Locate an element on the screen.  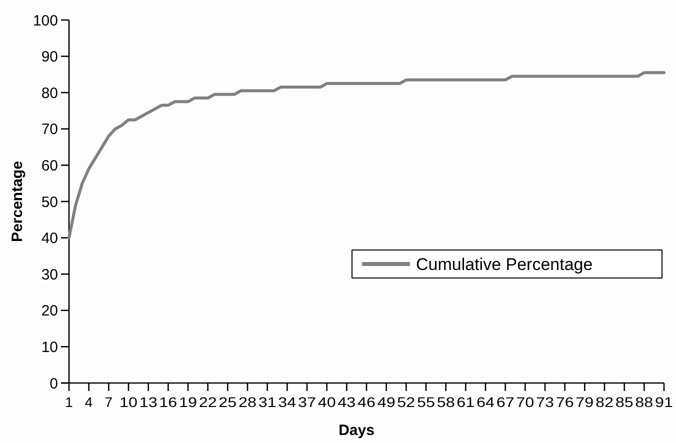
legend-label: Cumulative Percentage is located at coordinates (504, 264).